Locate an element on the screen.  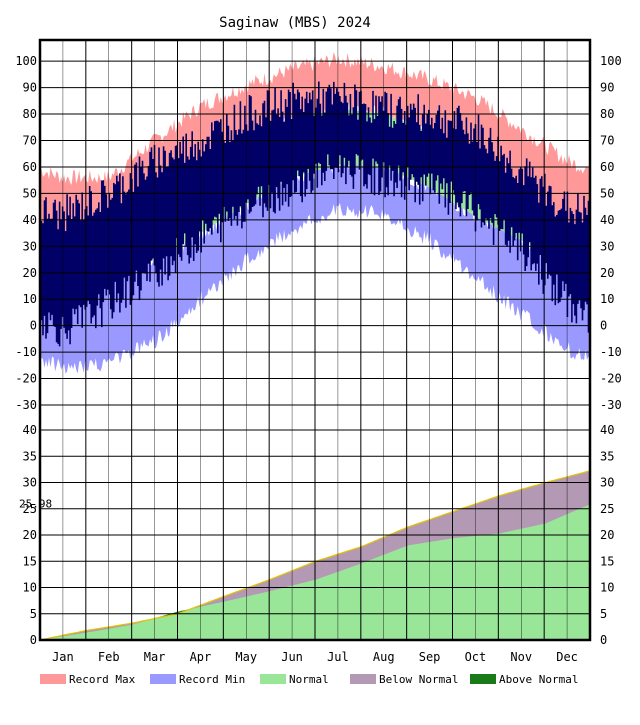
legend-label: Normal is located at coordinates (309, 679).